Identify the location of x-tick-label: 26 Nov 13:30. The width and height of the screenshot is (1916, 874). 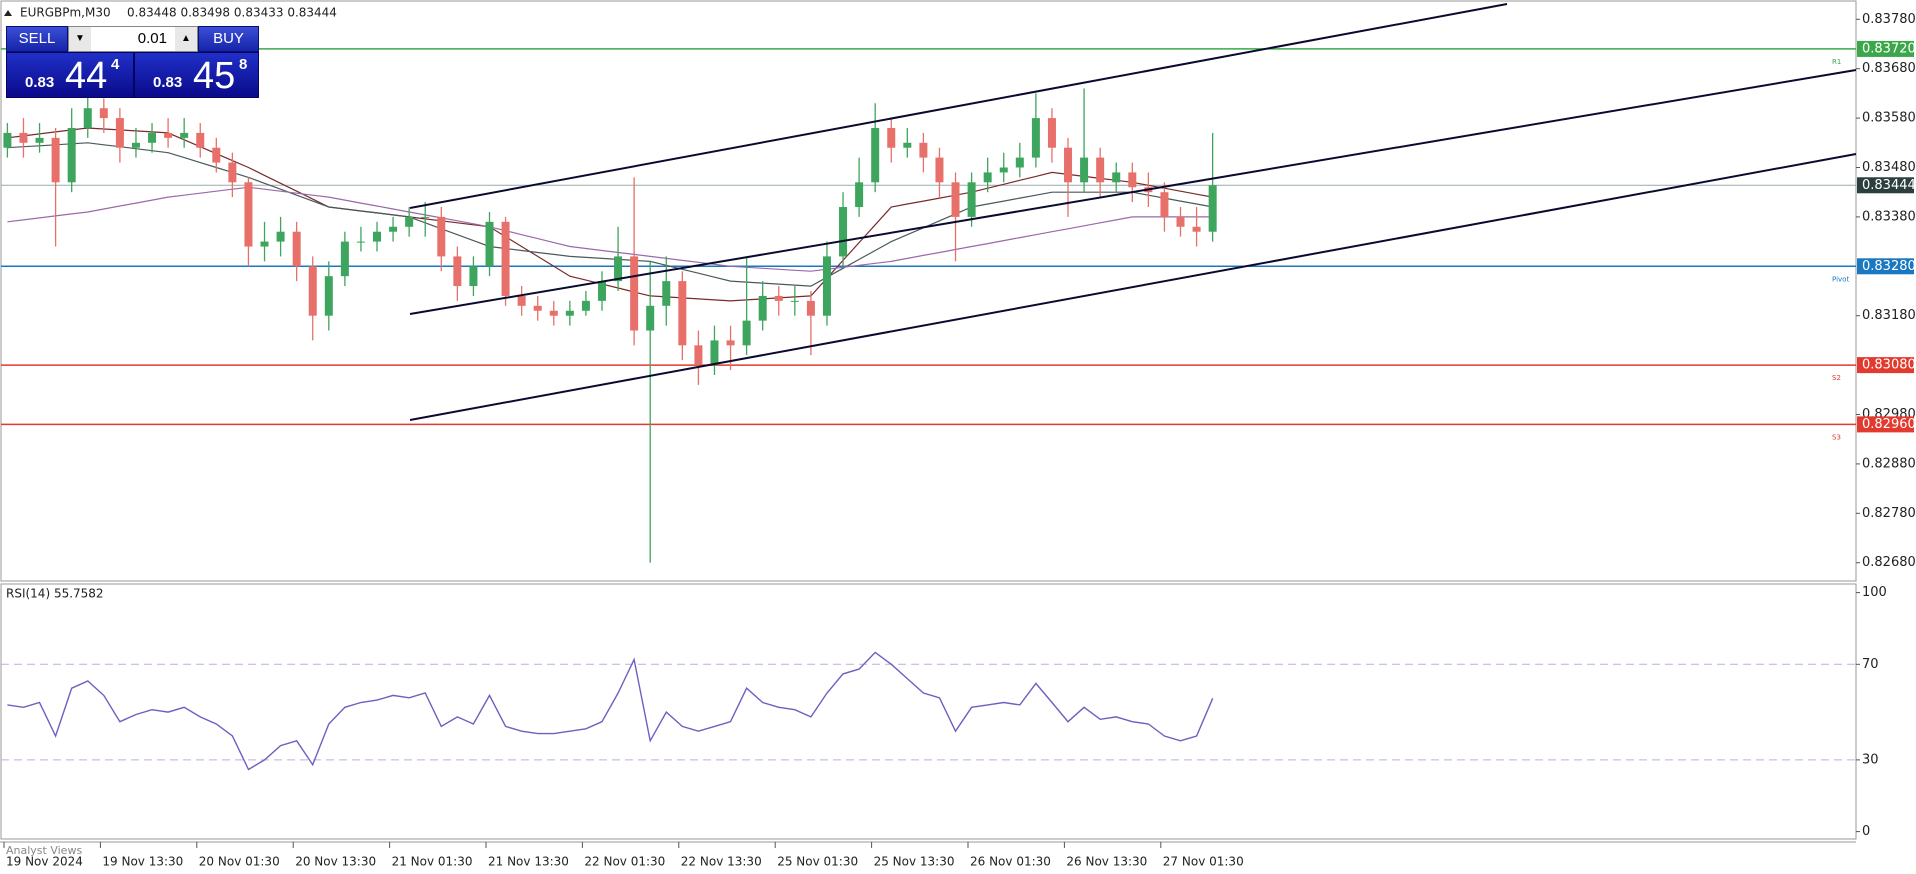
(1106, 862).